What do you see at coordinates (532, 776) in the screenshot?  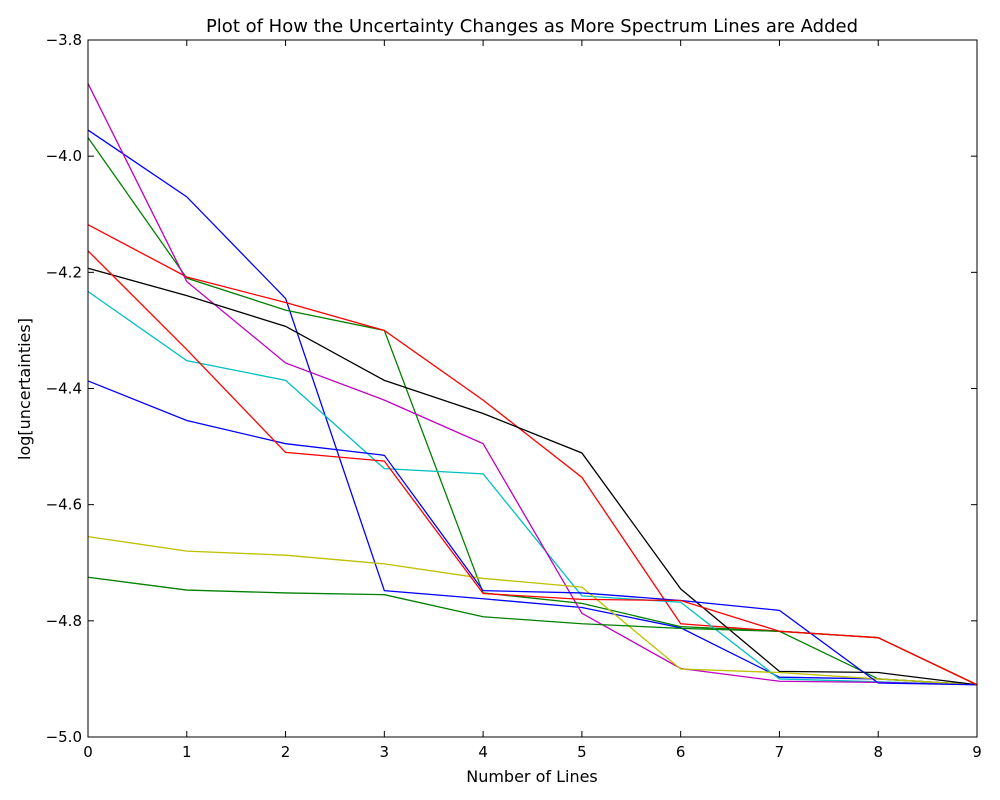 I see `x-axis-label: Number of Lines` at bounding box center [532, 776].